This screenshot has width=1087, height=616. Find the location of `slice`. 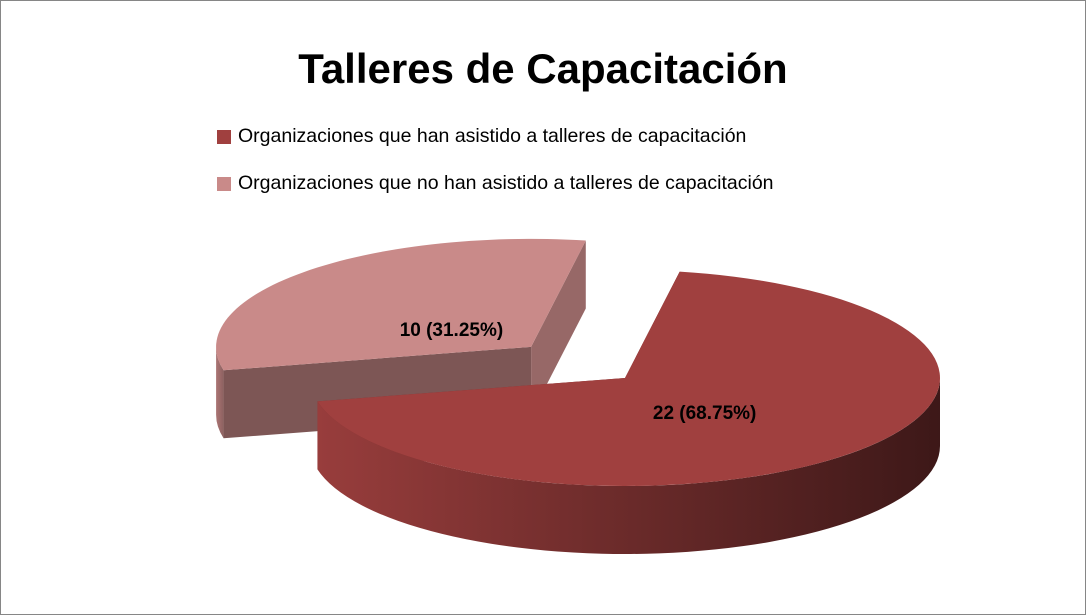

slice is located at coordinates (401, 304).